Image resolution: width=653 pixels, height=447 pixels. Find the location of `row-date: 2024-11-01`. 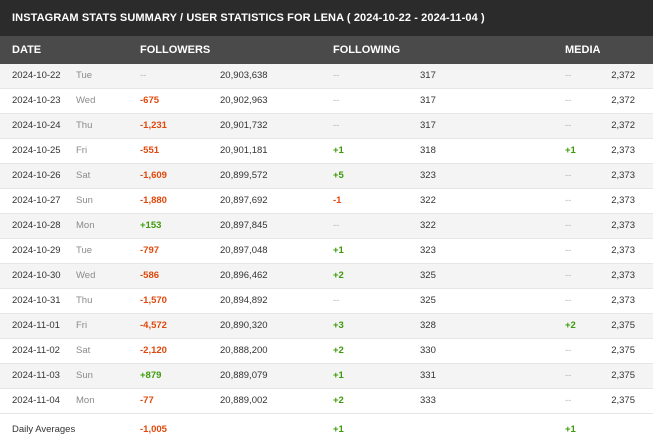

row-date: 2024-11-01 is located at coordinates (36, 325).